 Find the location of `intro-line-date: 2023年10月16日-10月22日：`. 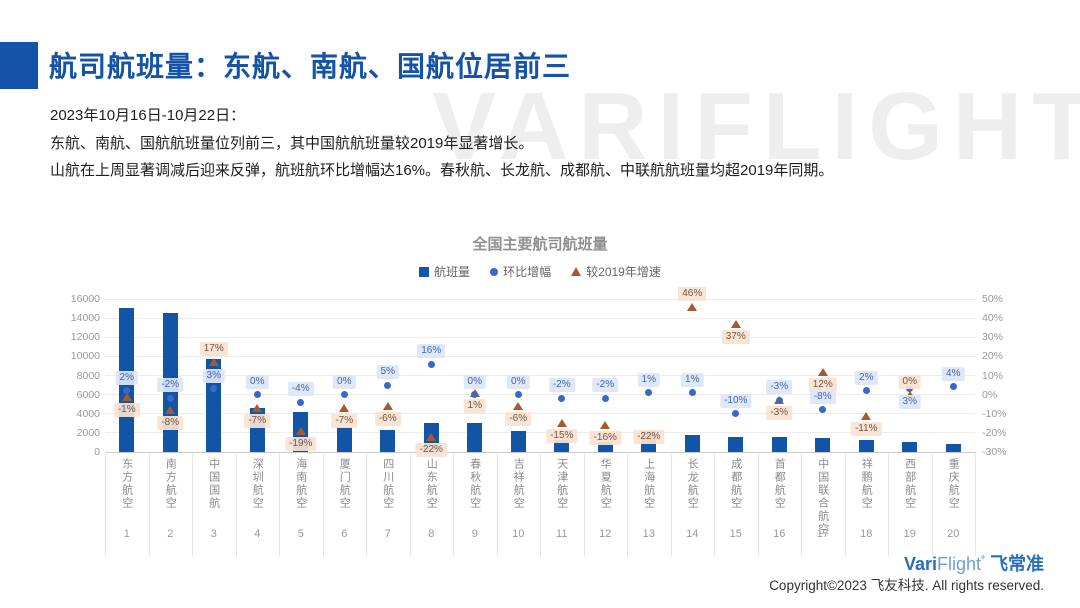

intro-line-date: 2023年10月16日-10月22日： is located at coordinates (148, 115).